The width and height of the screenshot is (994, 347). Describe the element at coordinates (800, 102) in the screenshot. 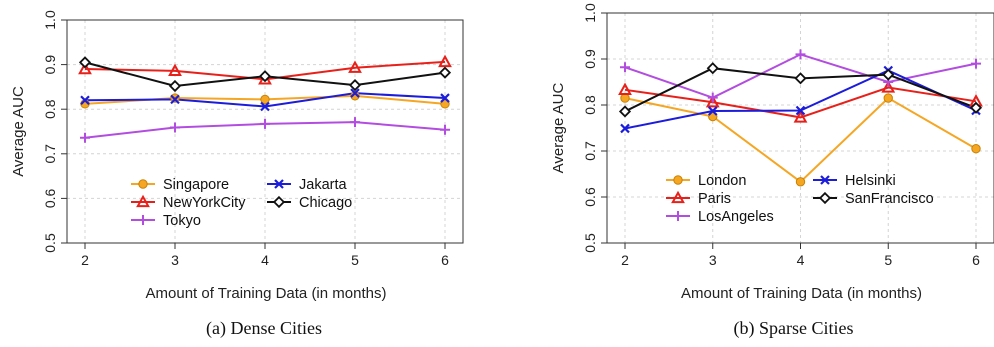

I see `series-line-paris` at that location.